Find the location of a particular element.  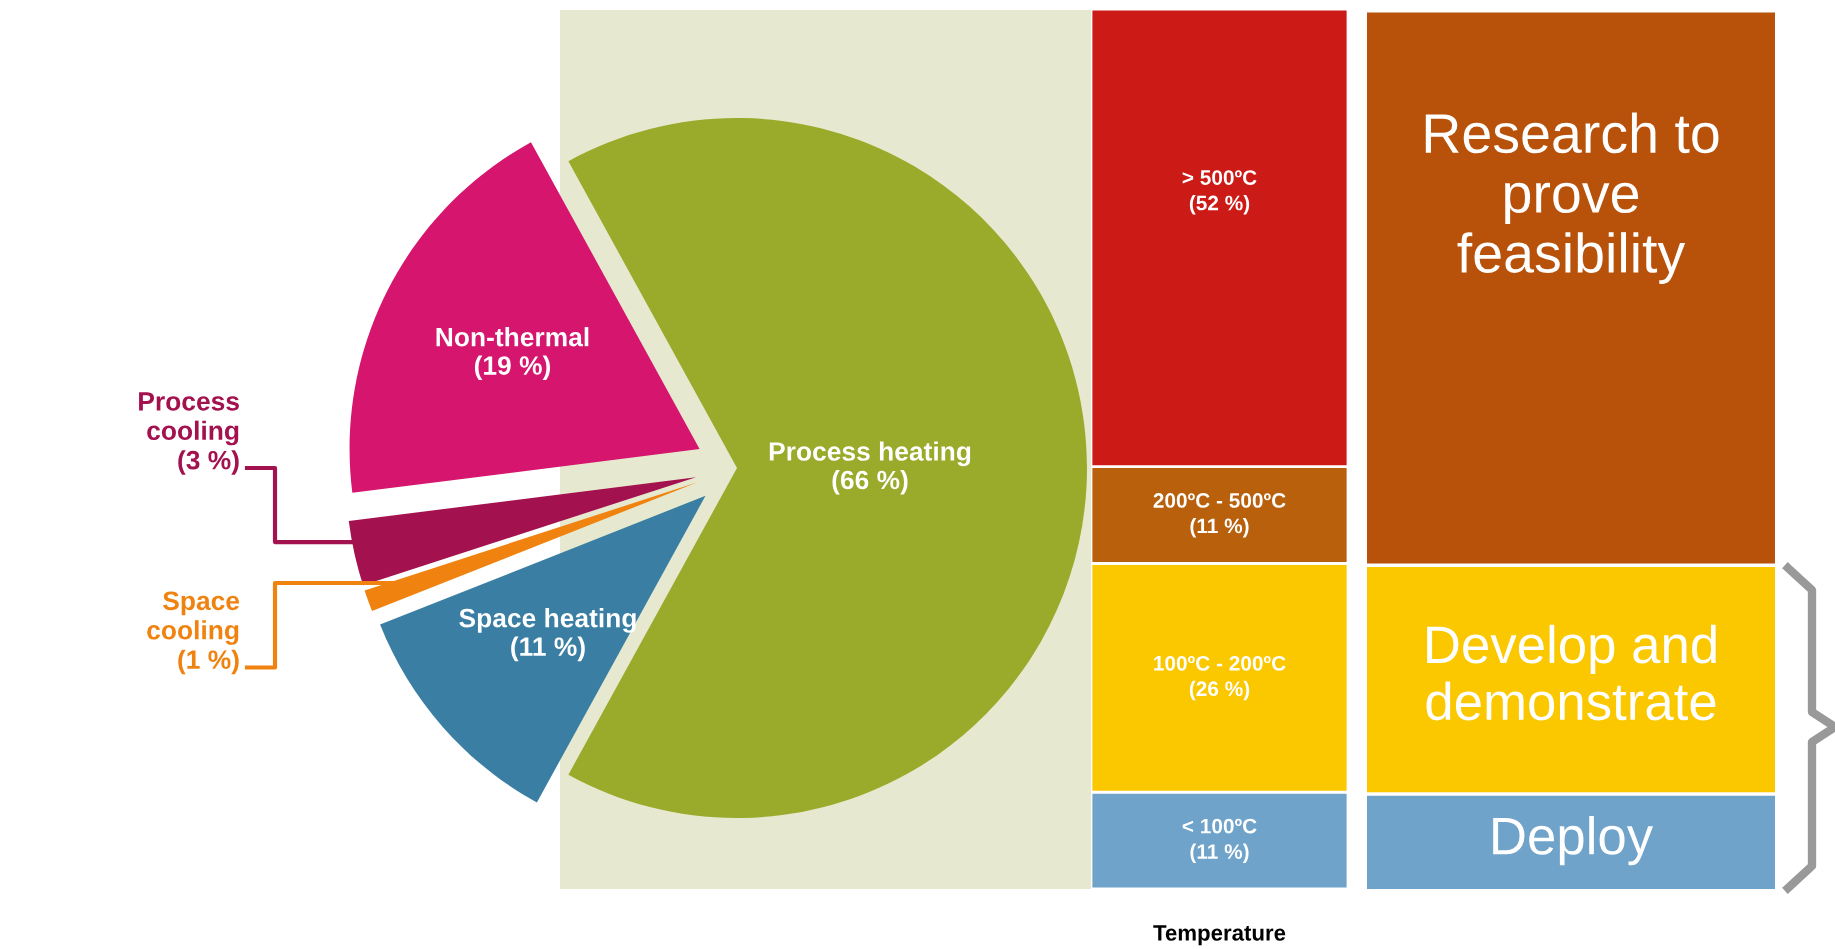

slice-label: Space heating is located at coordinates (547, 620).